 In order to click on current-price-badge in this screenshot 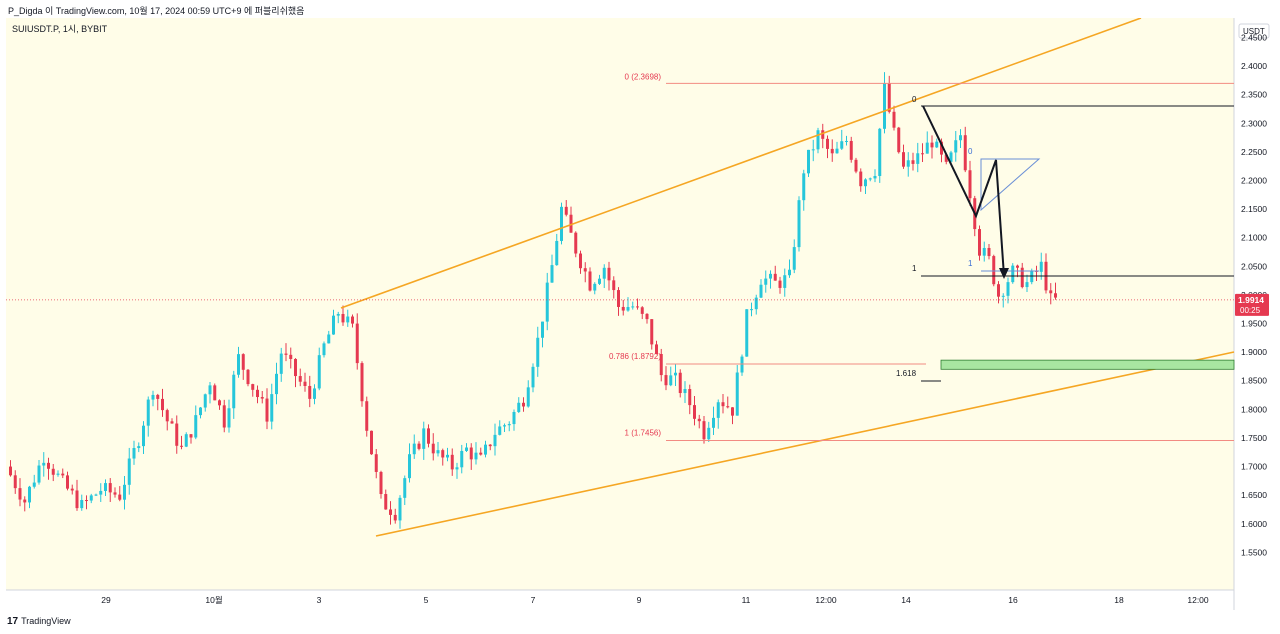, I will do `click(1252, 304)`.